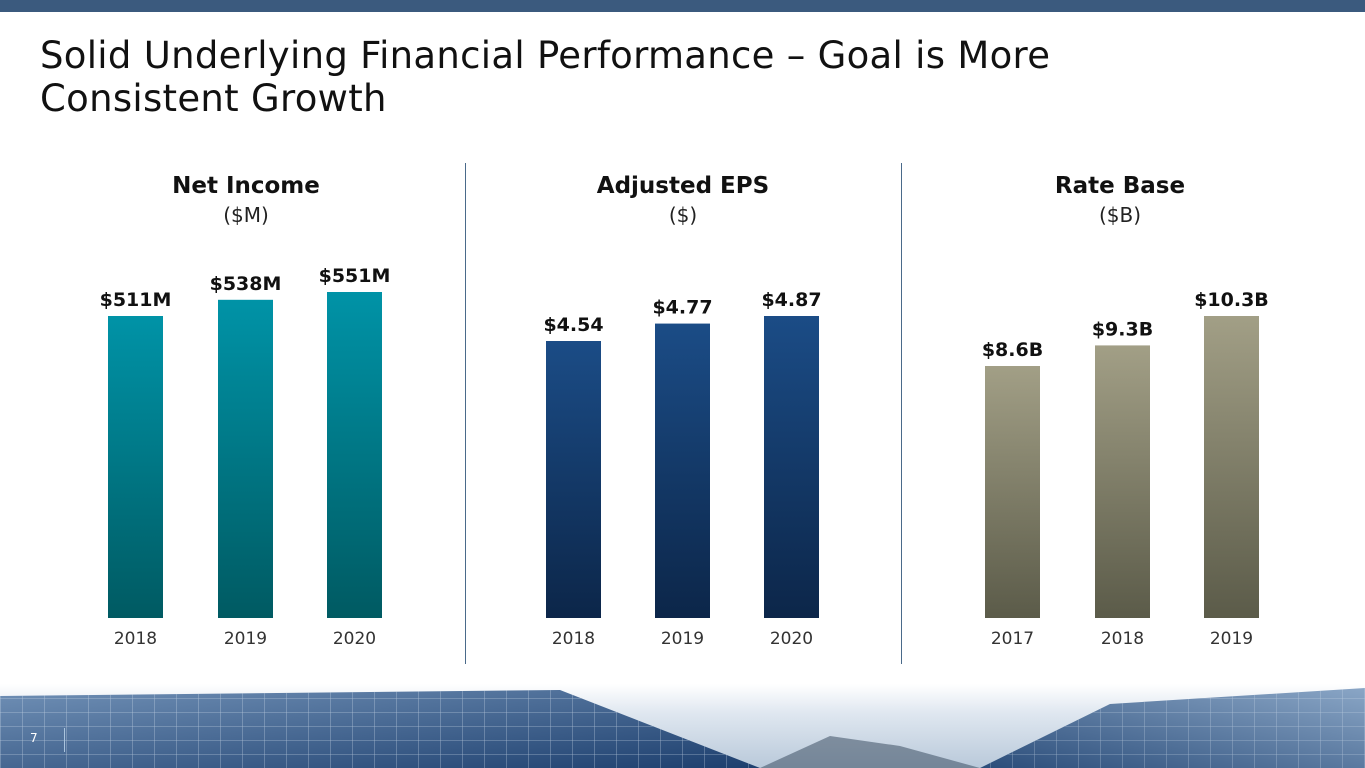 This screenshot has width=1365, height=768. Describe the element at coordinates (682, 726) in the screenshot. I see `solar-panels-image` at that location.